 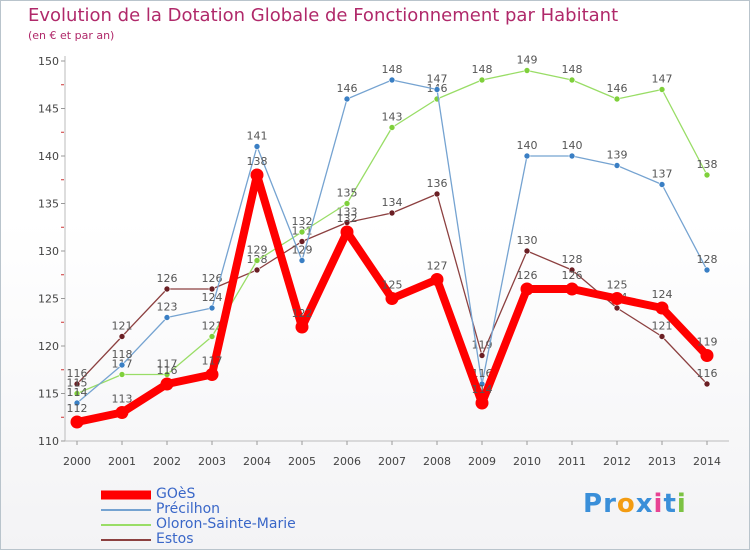 I want to click on data-label: 115, so click(x=77, y=383).